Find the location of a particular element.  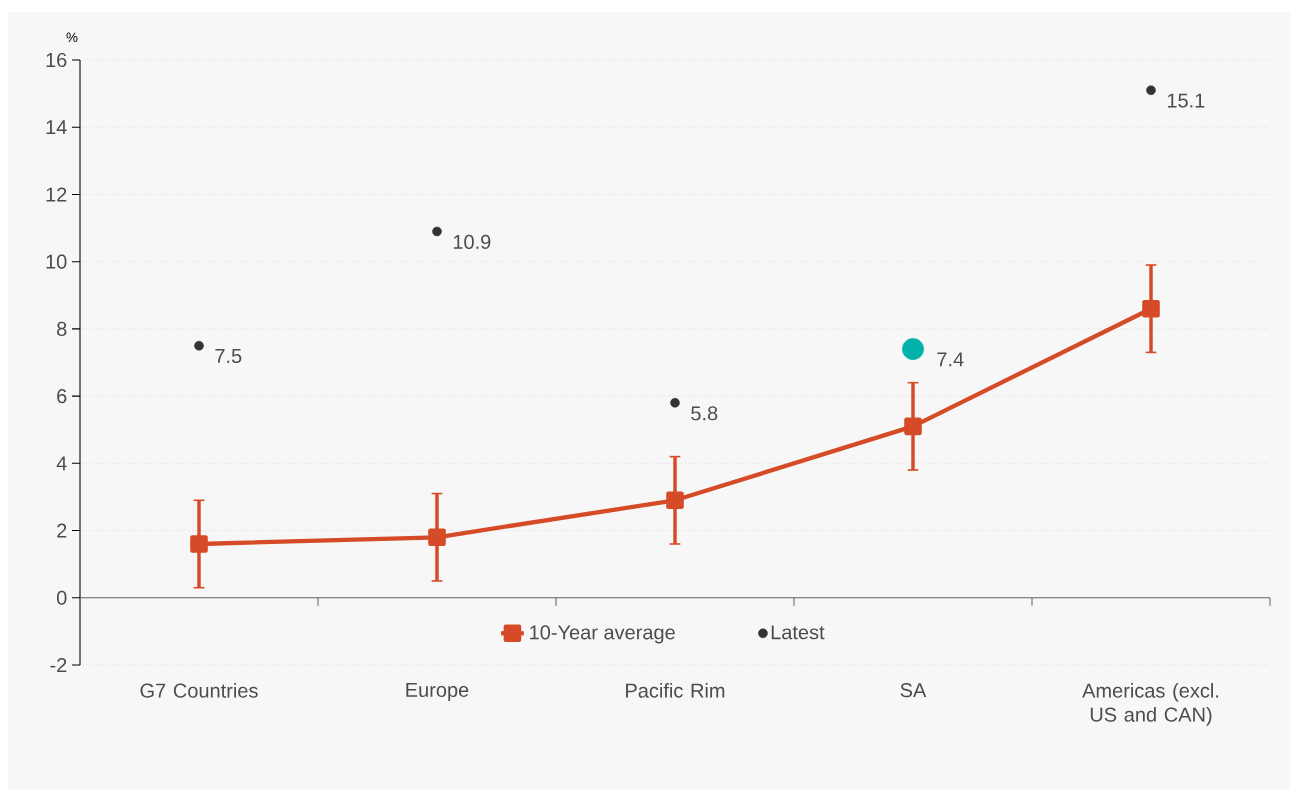

y-tick-label: 14 is located at coordinates (56, 127).